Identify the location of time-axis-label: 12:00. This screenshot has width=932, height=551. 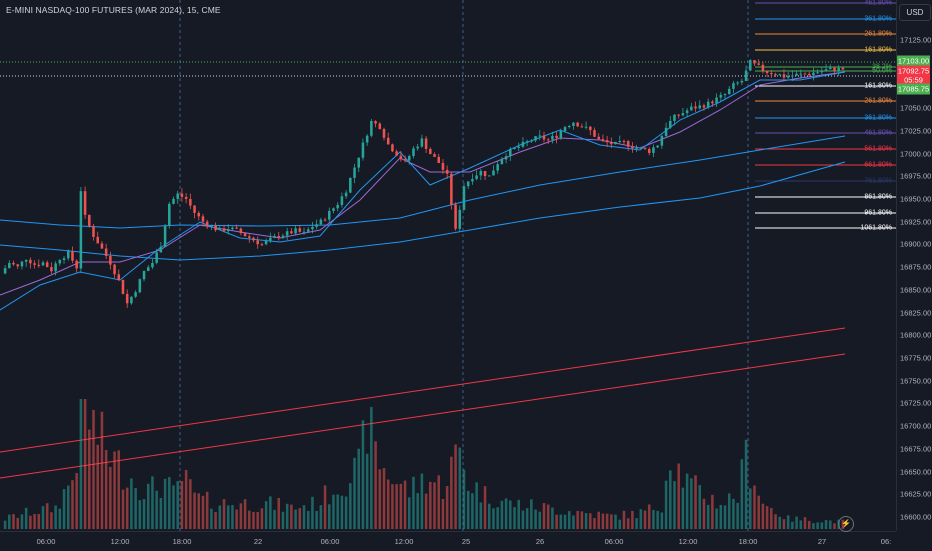
(688, 541).